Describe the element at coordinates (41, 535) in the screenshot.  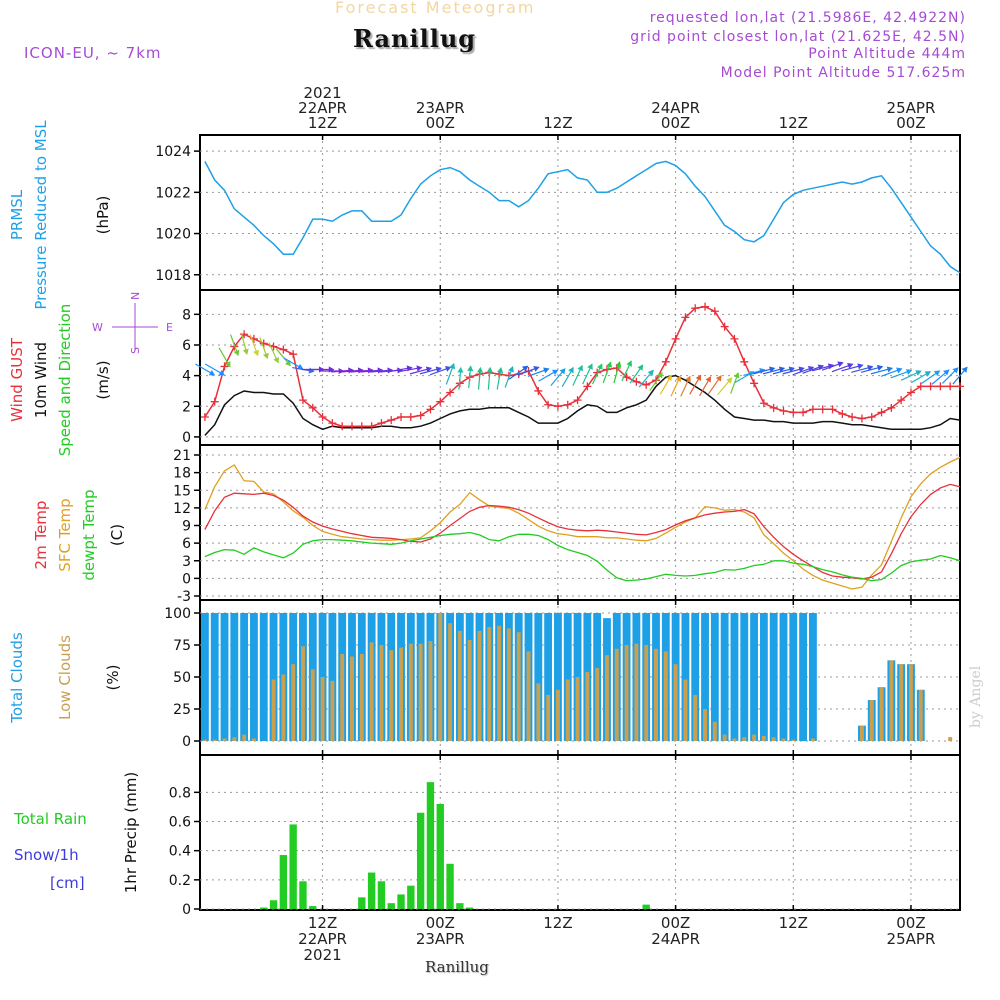
I see `temperature-ylabel: 2m Temp` at that location.